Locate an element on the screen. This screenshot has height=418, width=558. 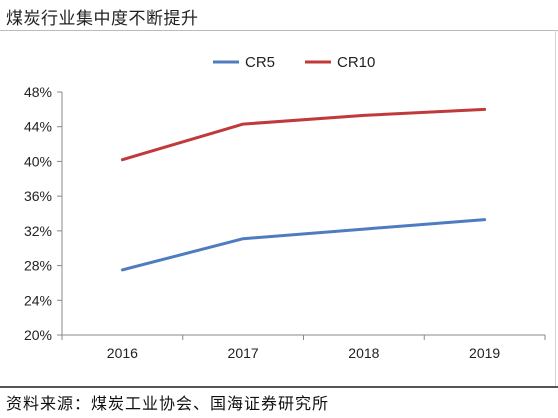
legend-label-cr5: CR5 is located at coordinates (260, 62).